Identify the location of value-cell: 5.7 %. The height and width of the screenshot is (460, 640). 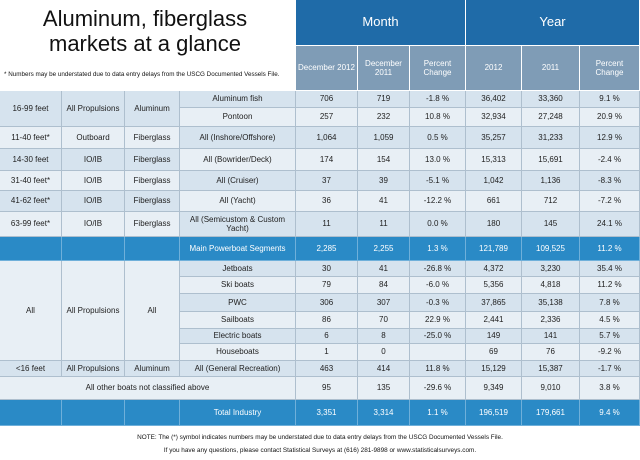
(610, 336).